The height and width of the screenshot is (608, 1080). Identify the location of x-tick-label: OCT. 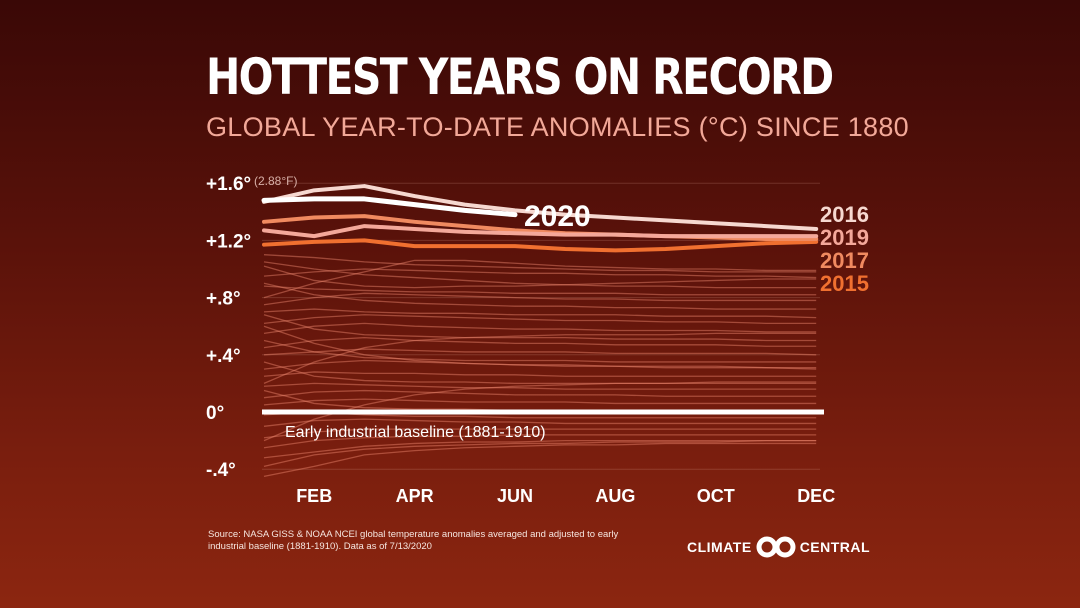
(716, 496).